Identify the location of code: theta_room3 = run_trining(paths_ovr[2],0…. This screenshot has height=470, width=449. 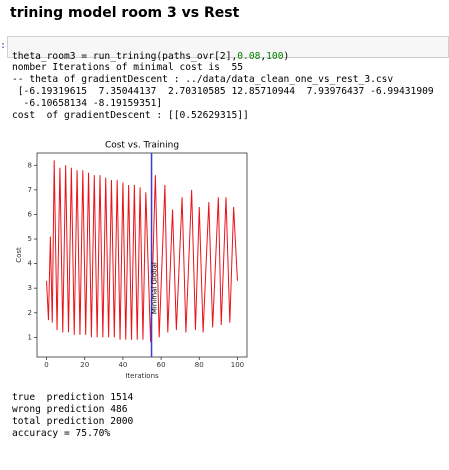
(150, 51).